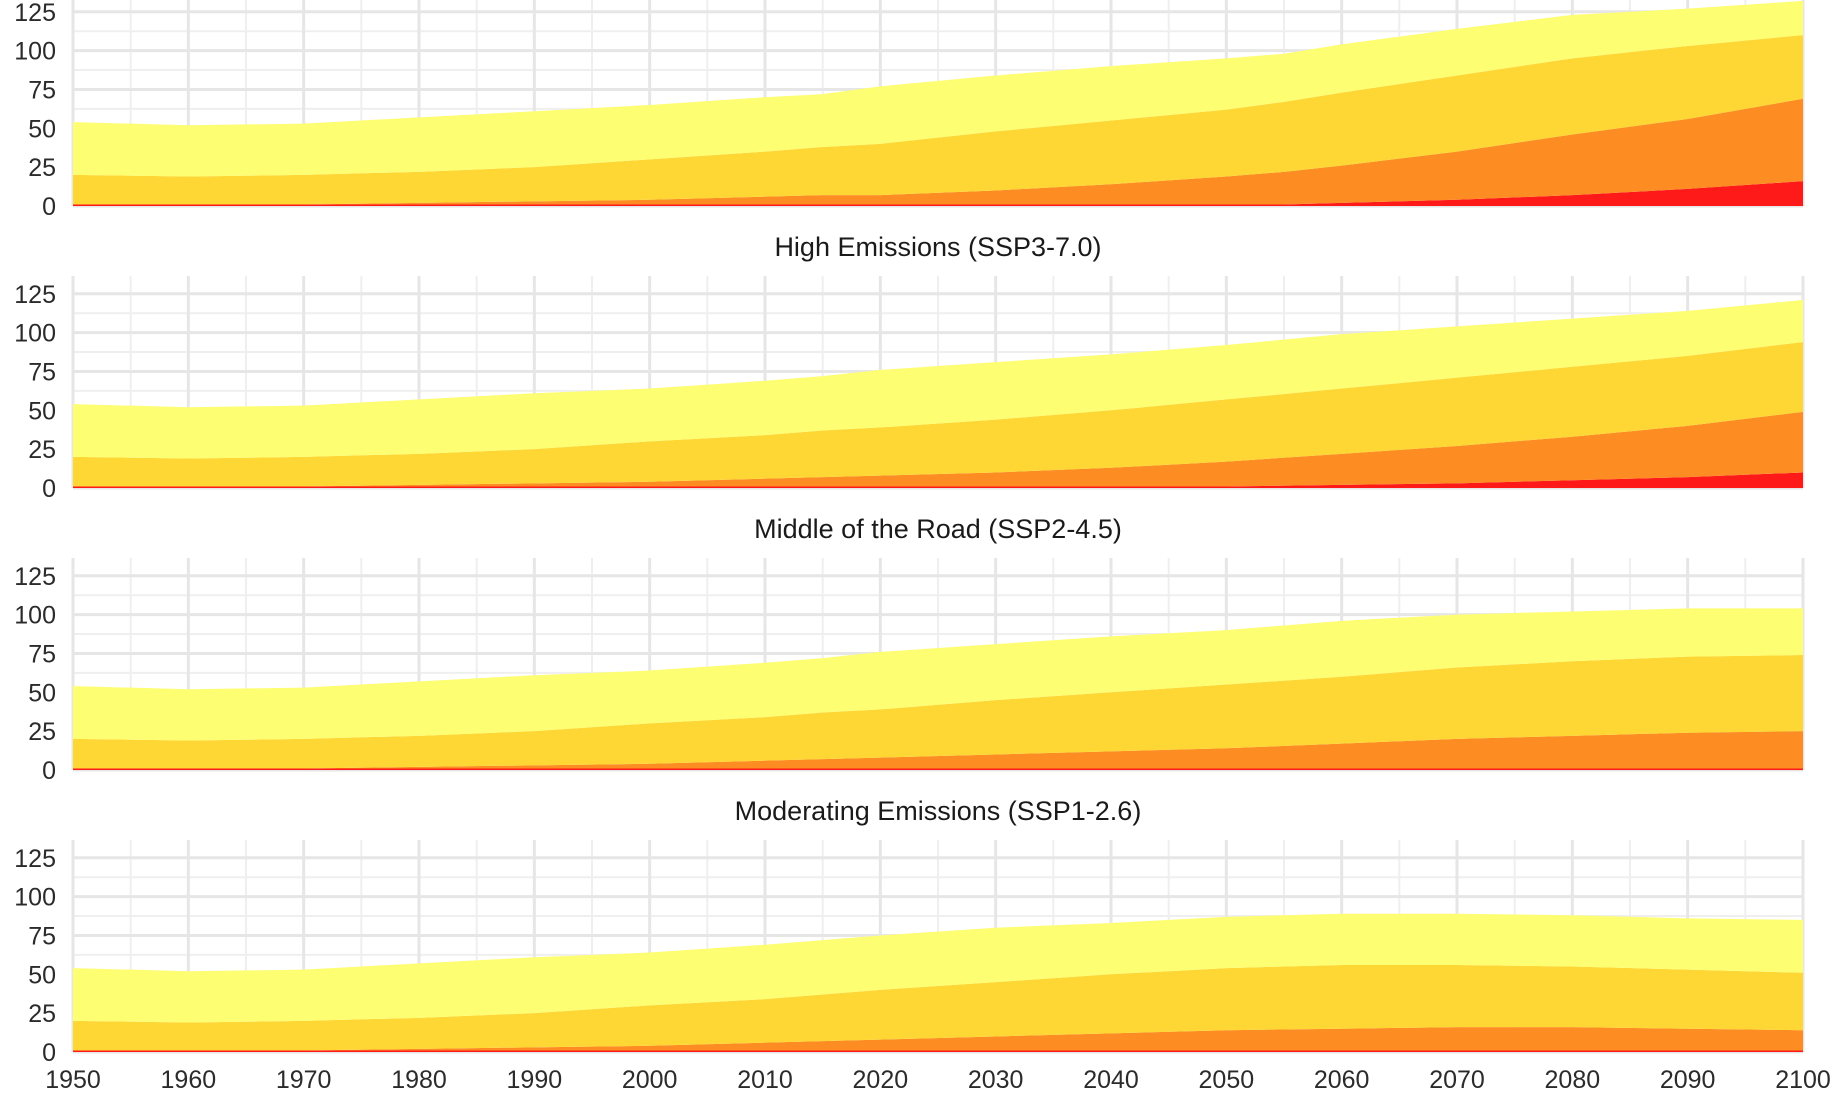  What do you see at coordinates (189, 1080) in the screenshot?
I see `x-tick-label: 1960` at bounding box center [189, 1080].